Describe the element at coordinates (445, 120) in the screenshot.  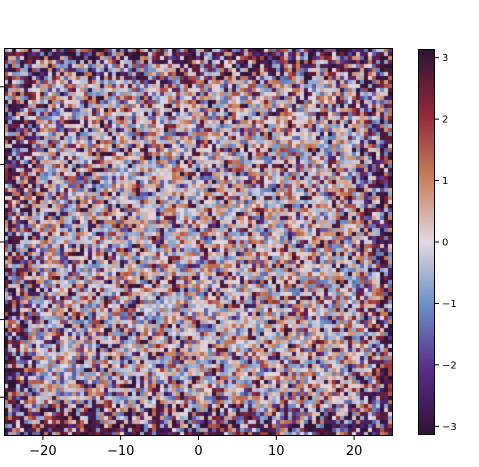
I see `colorbar-tick-label: 2` at that location.